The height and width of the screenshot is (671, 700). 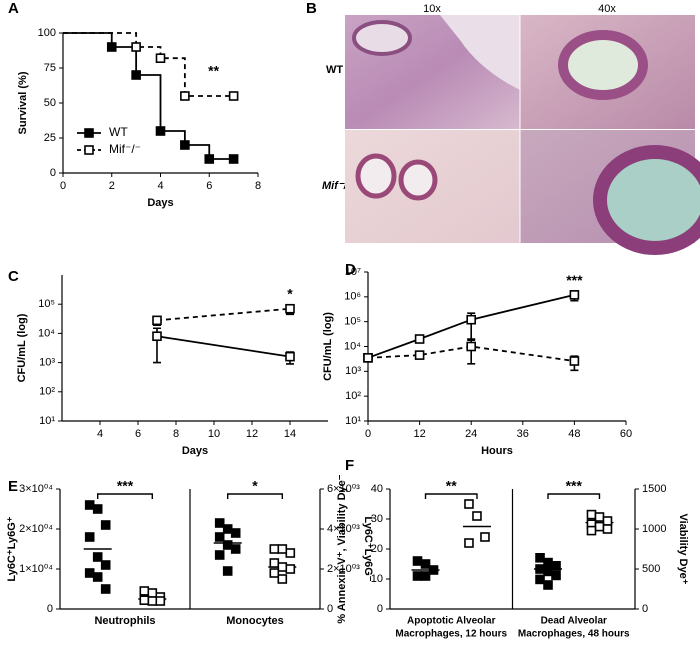 I want to click on y-tick-label: 100, so click(x=47, y=33).